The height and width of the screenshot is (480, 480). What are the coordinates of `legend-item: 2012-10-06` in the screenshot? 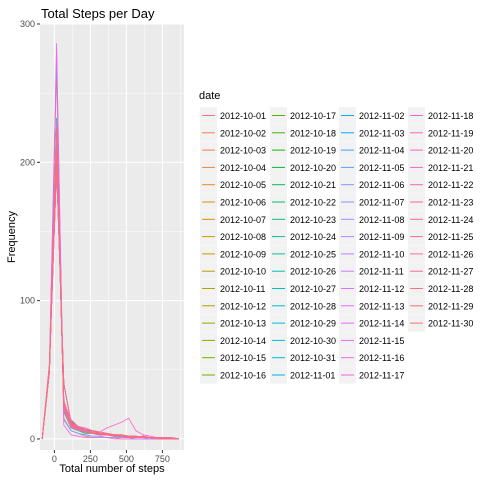 It's located at (233, 202).